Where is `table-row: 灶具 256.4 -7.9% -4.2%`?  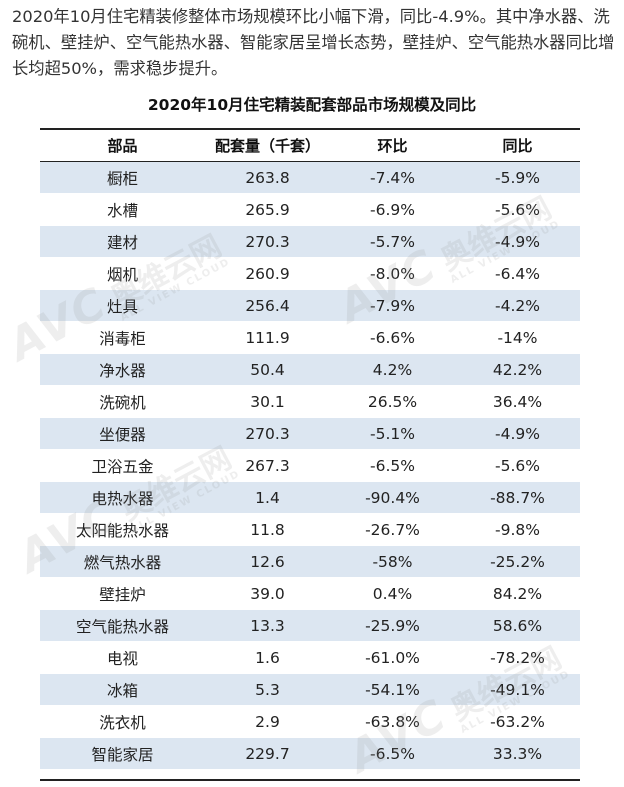
table-row: 灶具 256.4 -7.9% -4.2% is located at coordinates (310, 305).